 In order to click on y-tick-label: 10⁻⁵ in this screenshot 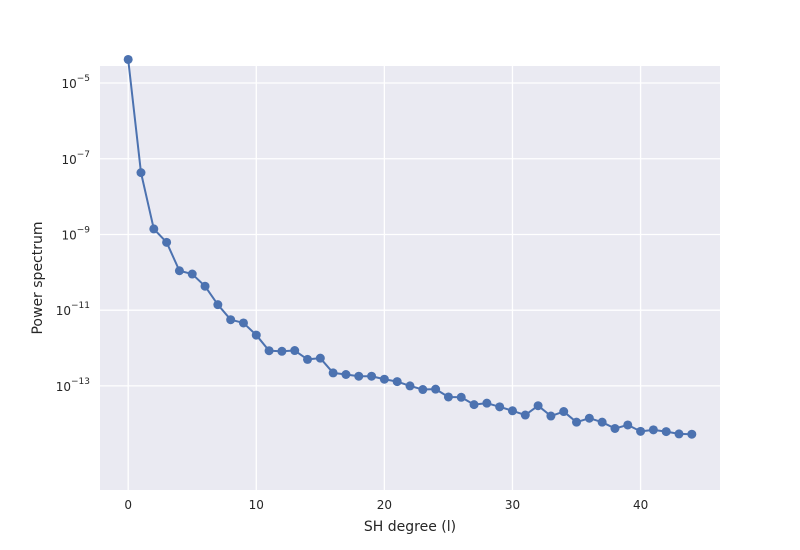, I will do `click(75, 82)`.